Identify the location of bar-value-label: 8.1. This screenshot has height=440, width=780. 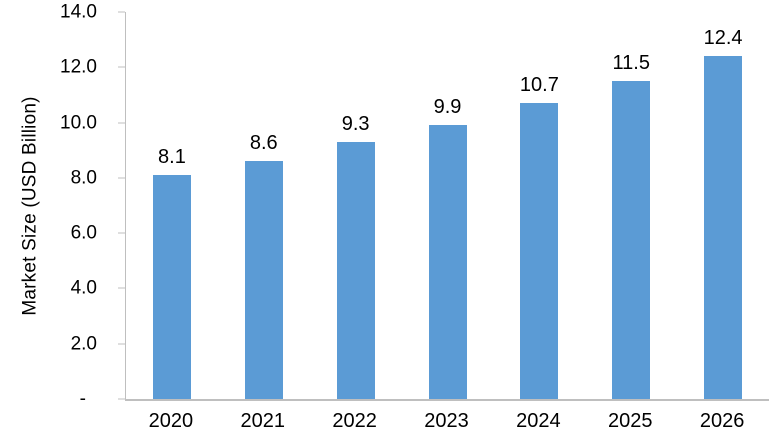
(172, 157).